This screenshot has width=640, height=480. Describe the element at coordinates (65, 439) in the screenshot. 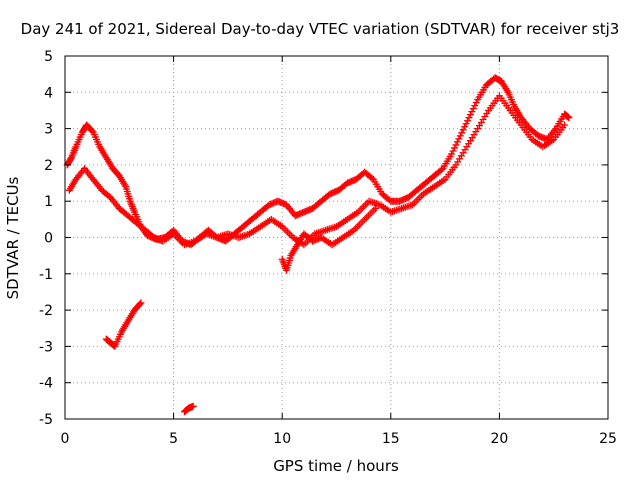

I see `x-tick-label: 0` at that location.